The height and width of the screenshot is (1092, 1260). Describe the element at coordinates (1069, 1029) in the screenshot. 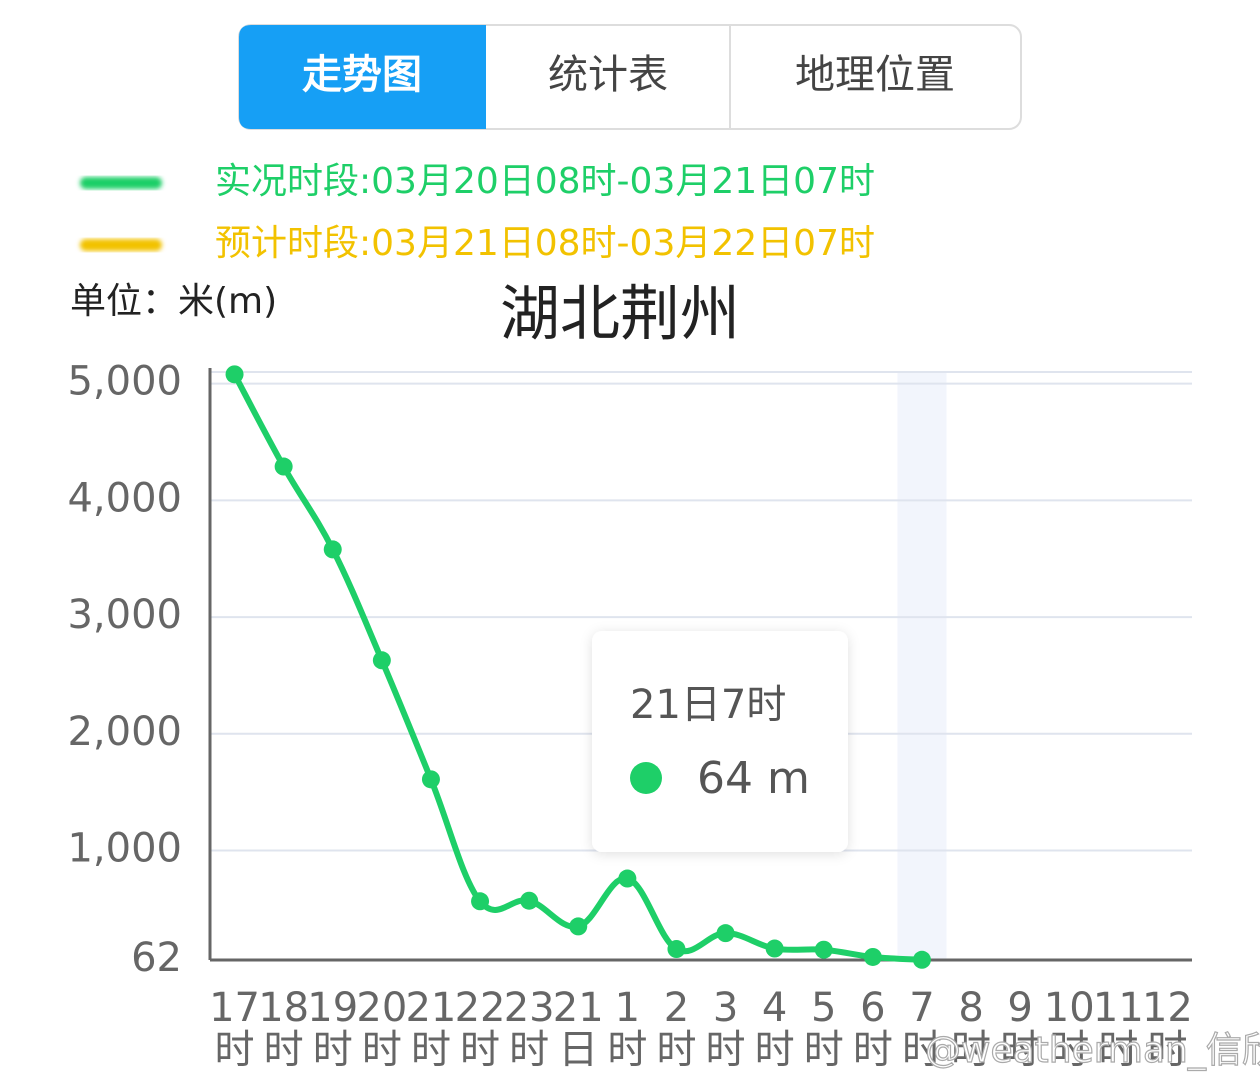

I see `x-tick-label: 10 时` at that location.